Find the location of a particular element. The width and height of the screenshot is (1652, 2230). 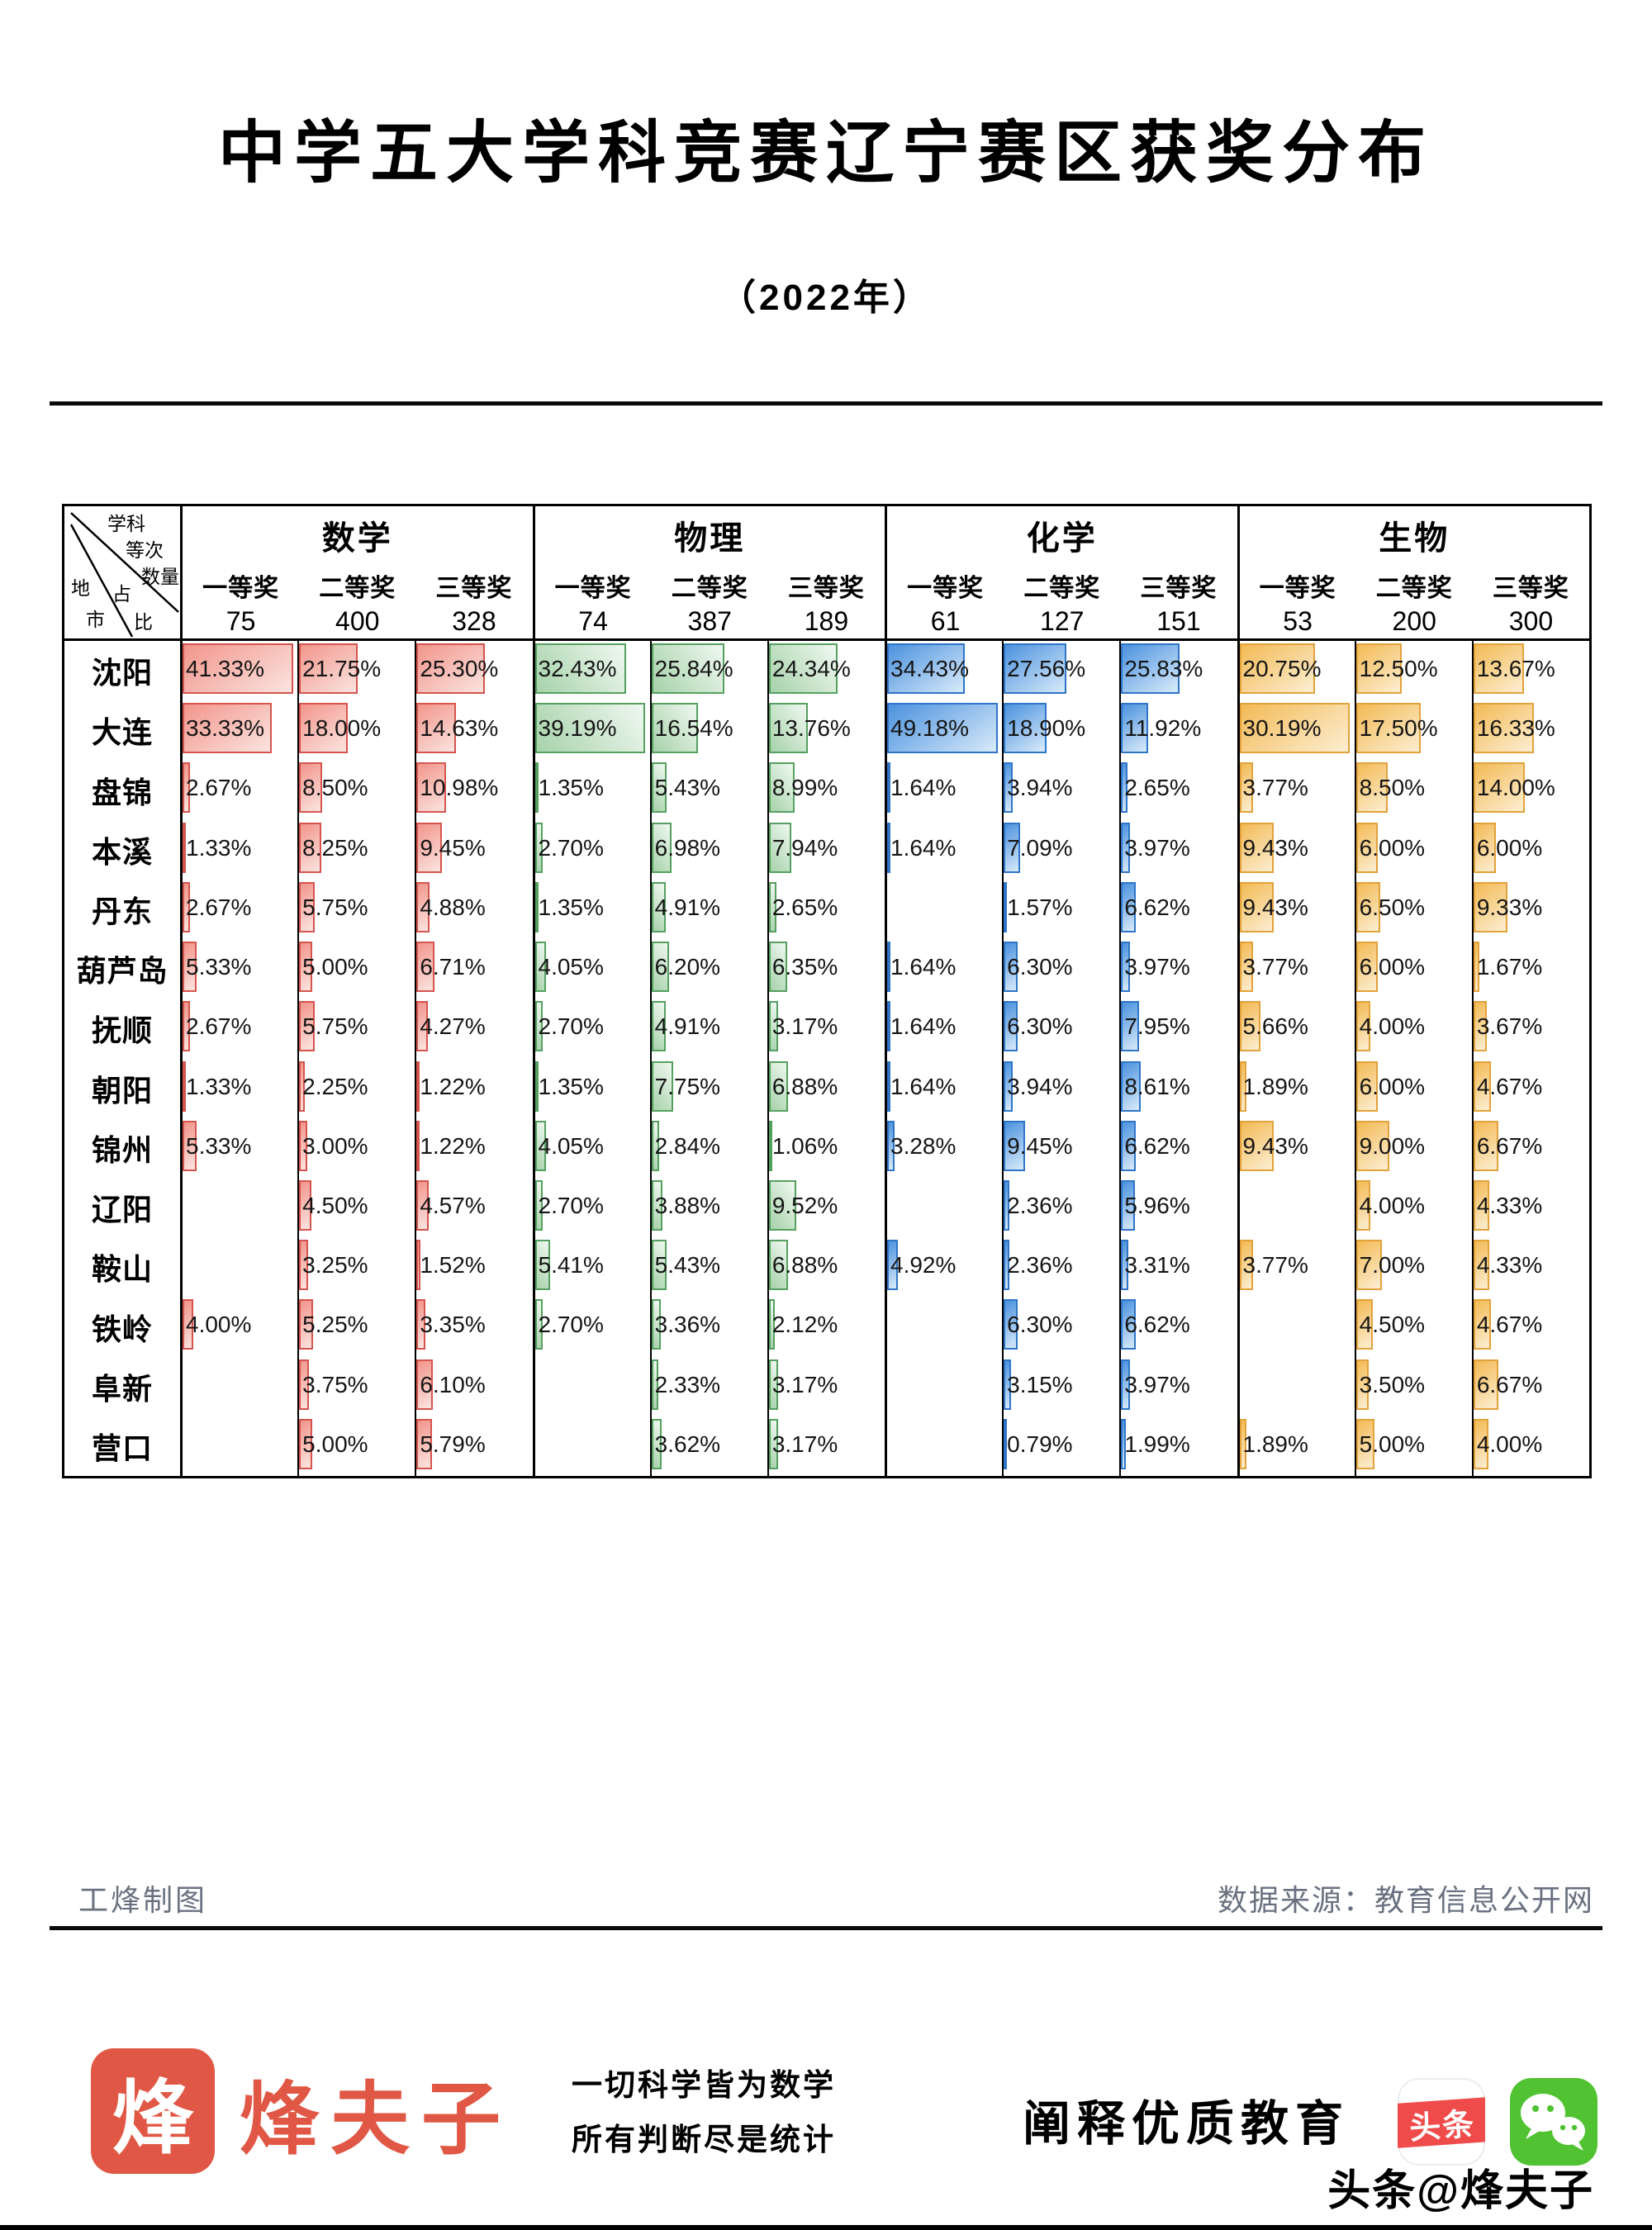

value-cell: 2.67% is located at coordinates (238, 790).